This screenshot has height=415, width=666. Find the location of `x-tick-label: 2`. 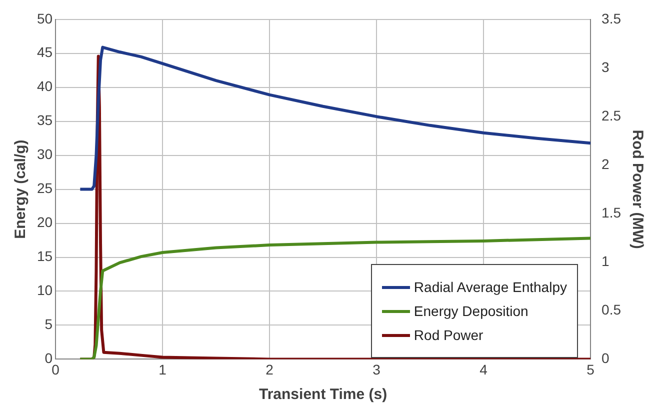

x-tick-label: 2 is located at coordinates (270, 369).